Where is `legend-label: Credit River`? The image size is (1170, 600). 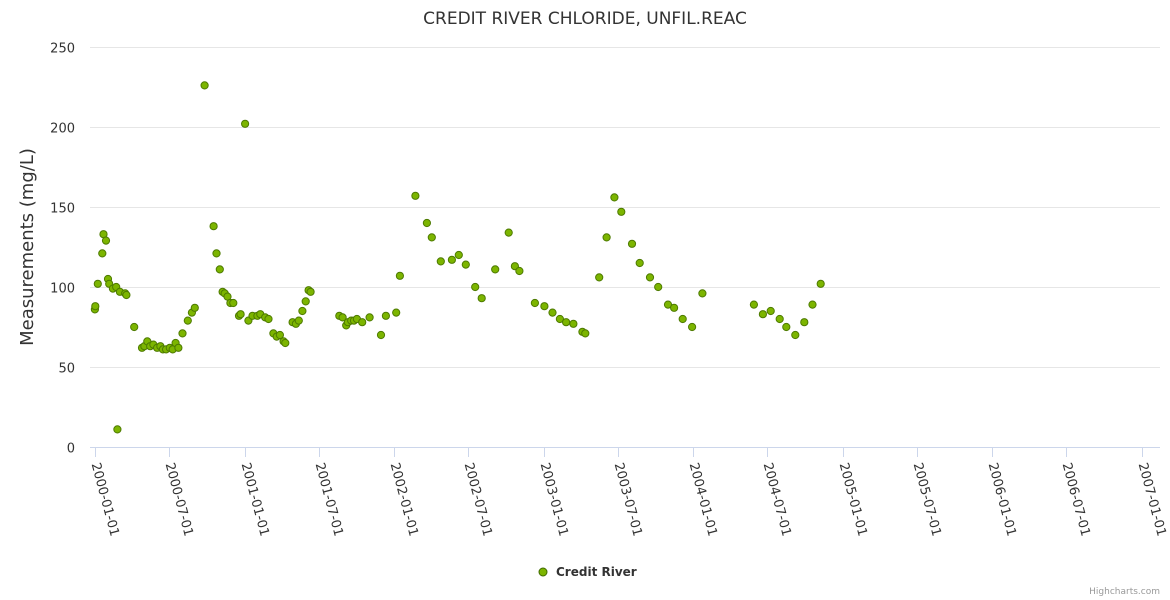
legend-label: Credit River is located at coordinates (596, 572).